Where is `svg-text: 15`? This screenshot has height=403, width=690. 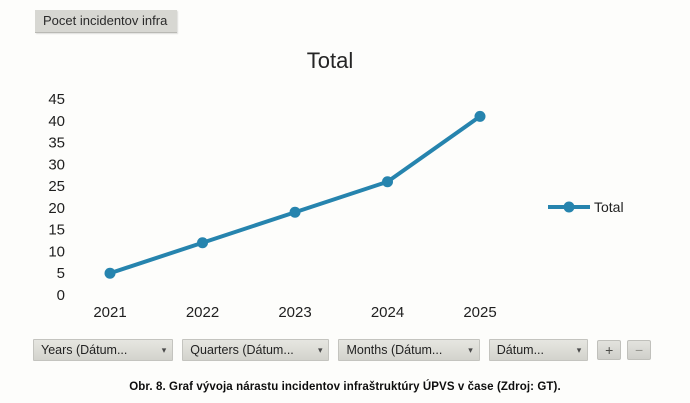
svg-text: 15 is located at coordinates (56, 230).